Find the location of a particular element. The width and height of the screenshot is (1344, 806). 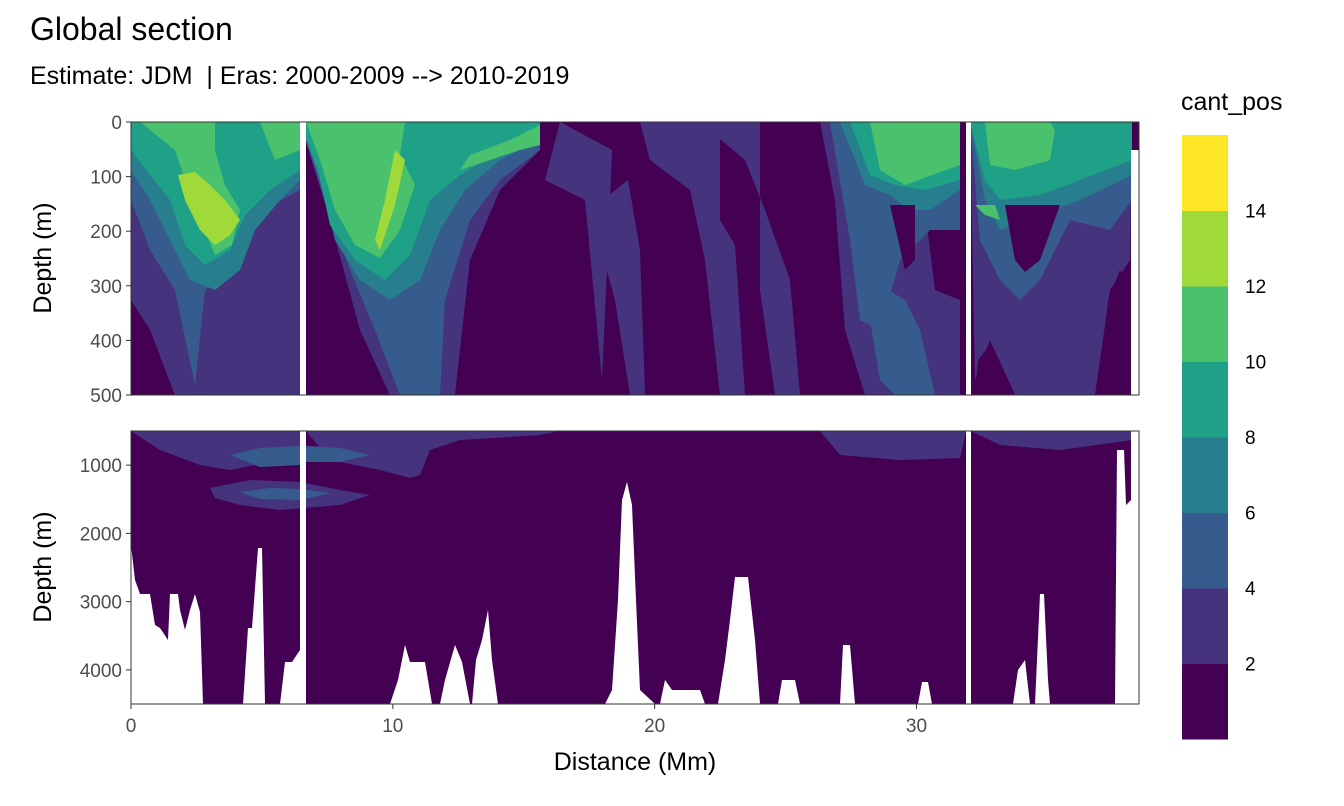

x-tick-label: 10 is located at coordinates (392, 726).